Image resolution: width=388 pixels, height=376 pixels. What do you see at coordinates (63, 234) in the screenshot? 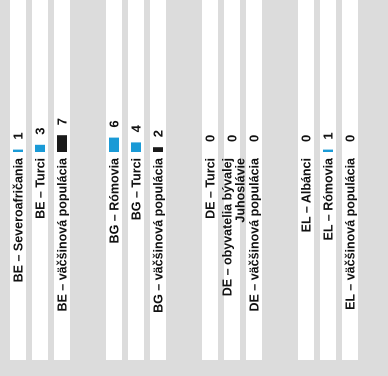
I see `category-label: BE – väčšinová populácia` at bounding box center [63, 234].